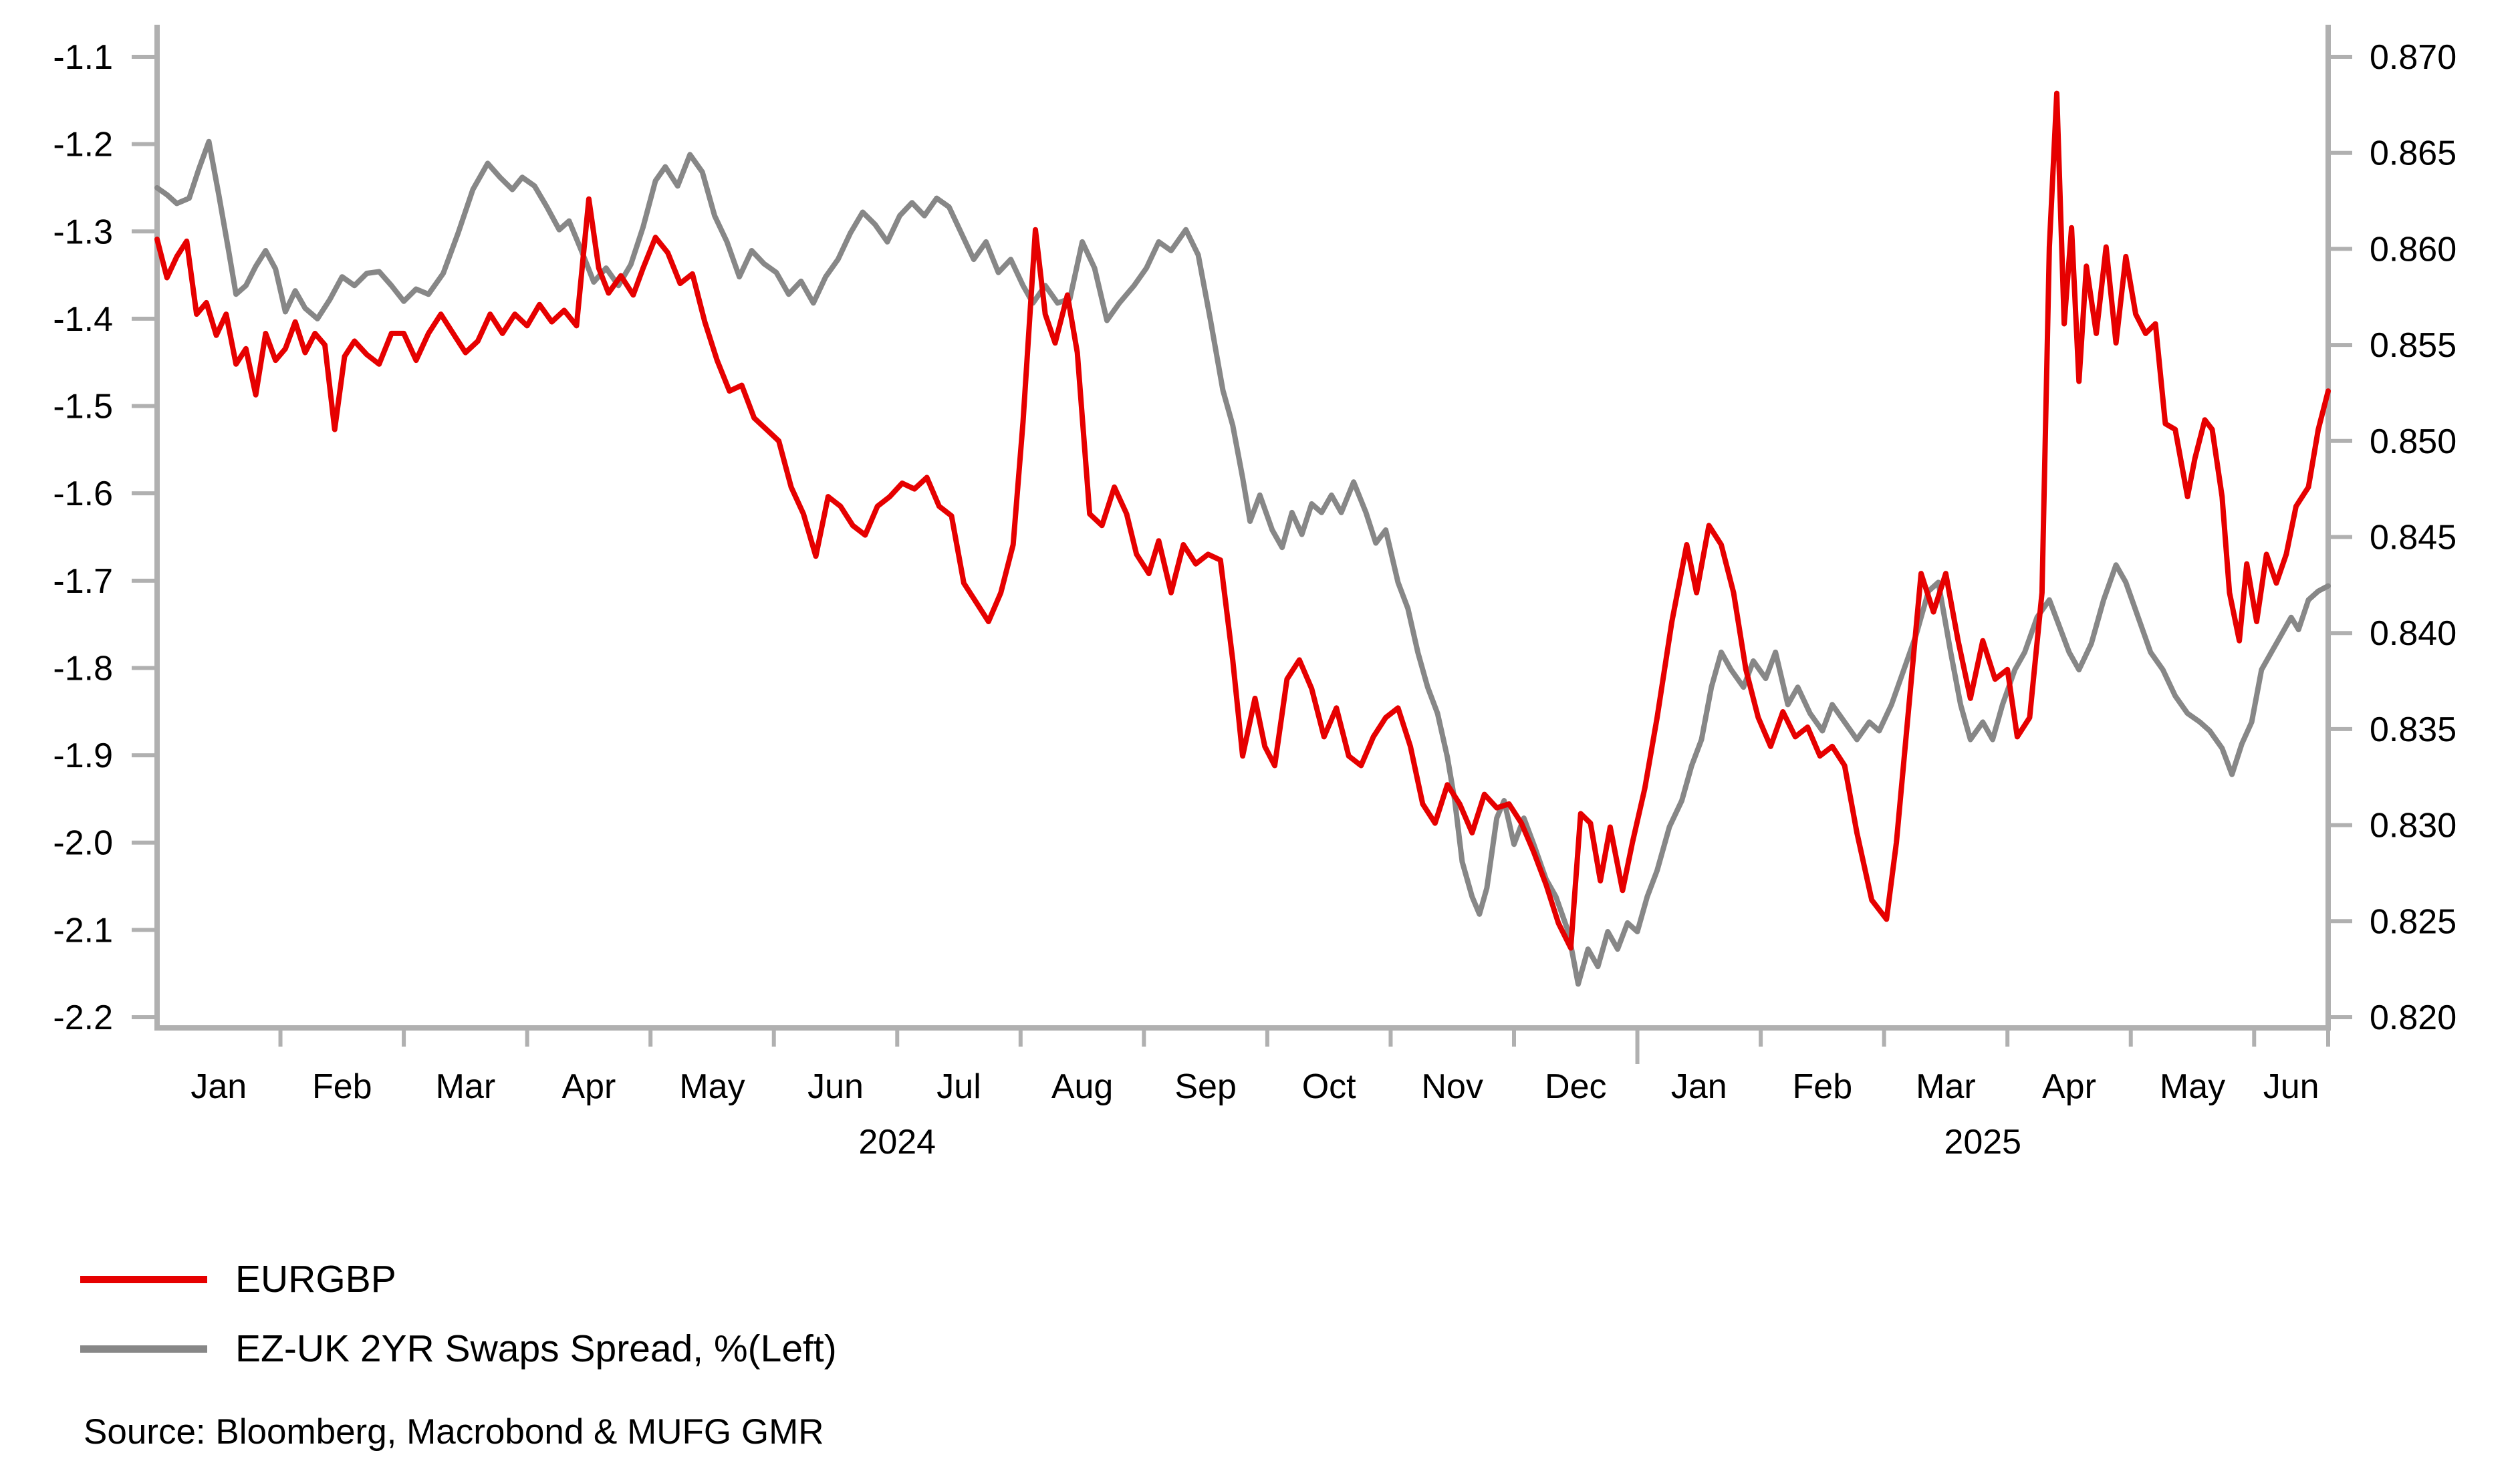  What do you see at coordinates (536, 1348) in the screenshot?
I see `legend-label-swaps-spread: EZ-UK 2YR Swaps Spread, %(Left)` at bounding box center [536, 1348].